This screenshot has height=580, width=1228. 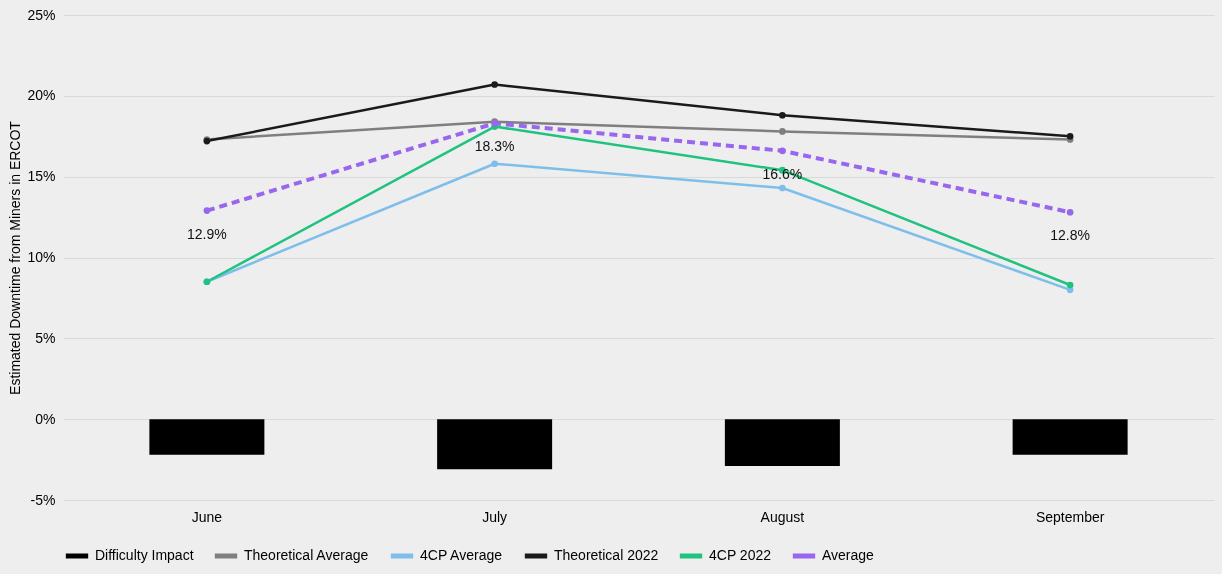 What do you see at coordinates (782, 516) in the screenshot?
I see `x-tick-label: August` at bounding box center [782, 516].